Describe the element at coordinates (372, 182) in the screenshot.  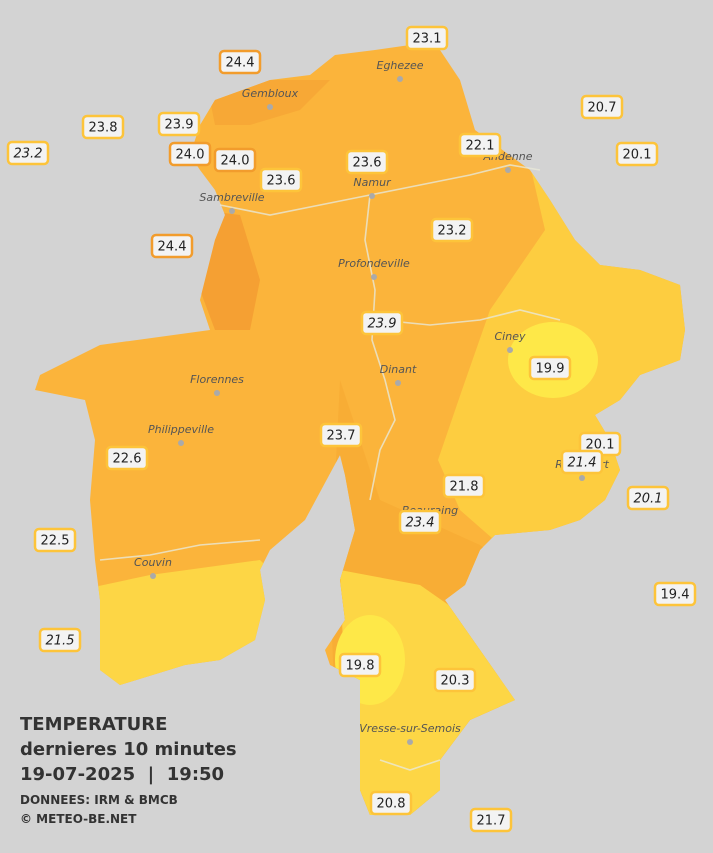
I see `town-label: Namur` at that location.